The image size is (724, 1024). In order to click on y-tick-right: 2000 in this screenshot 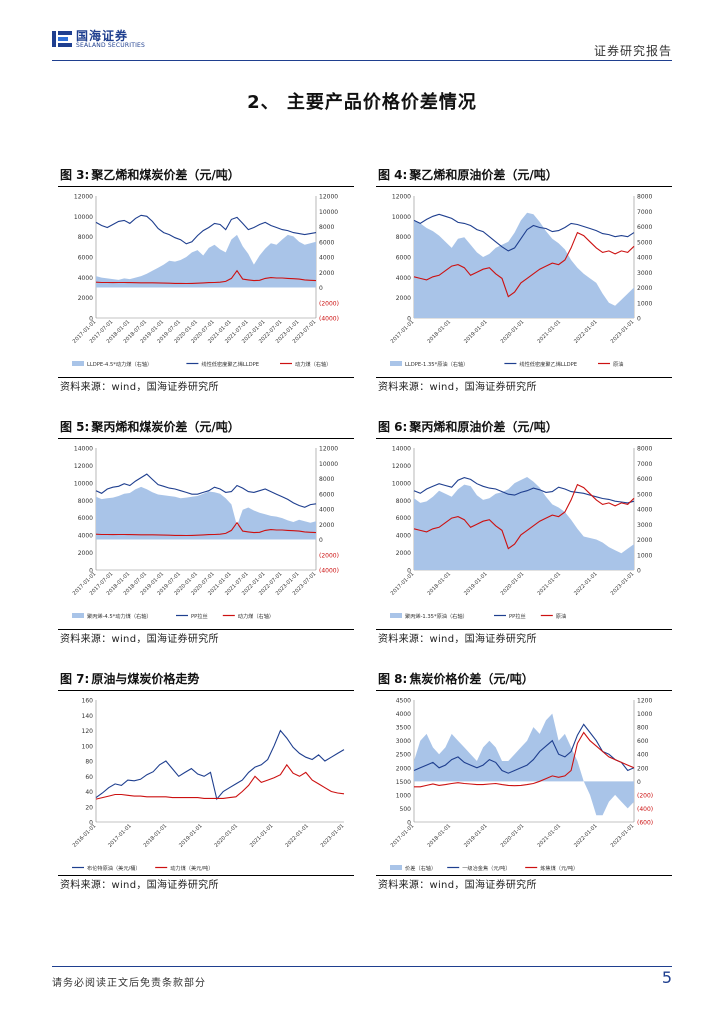, I will do `click(326, 525)`.